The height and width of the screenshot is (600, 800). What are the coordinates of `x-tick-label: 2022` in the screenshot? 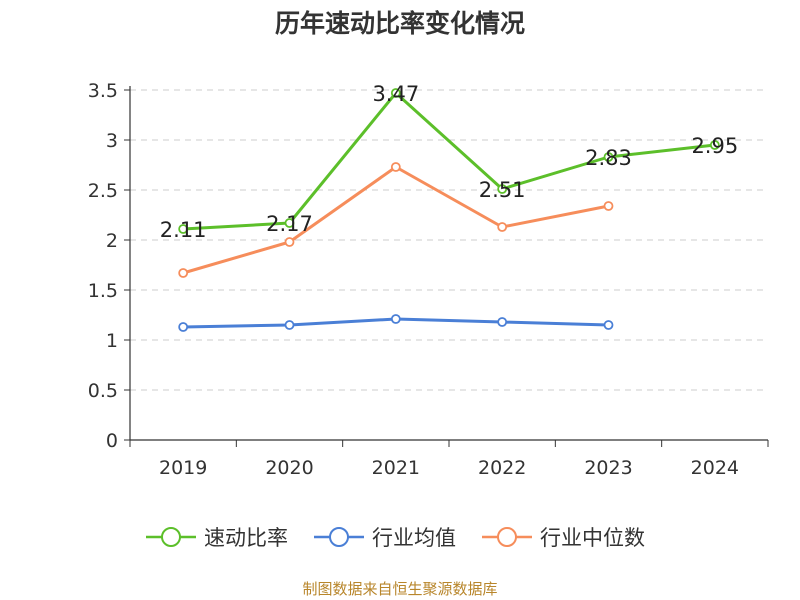 It's located at (502, 468).